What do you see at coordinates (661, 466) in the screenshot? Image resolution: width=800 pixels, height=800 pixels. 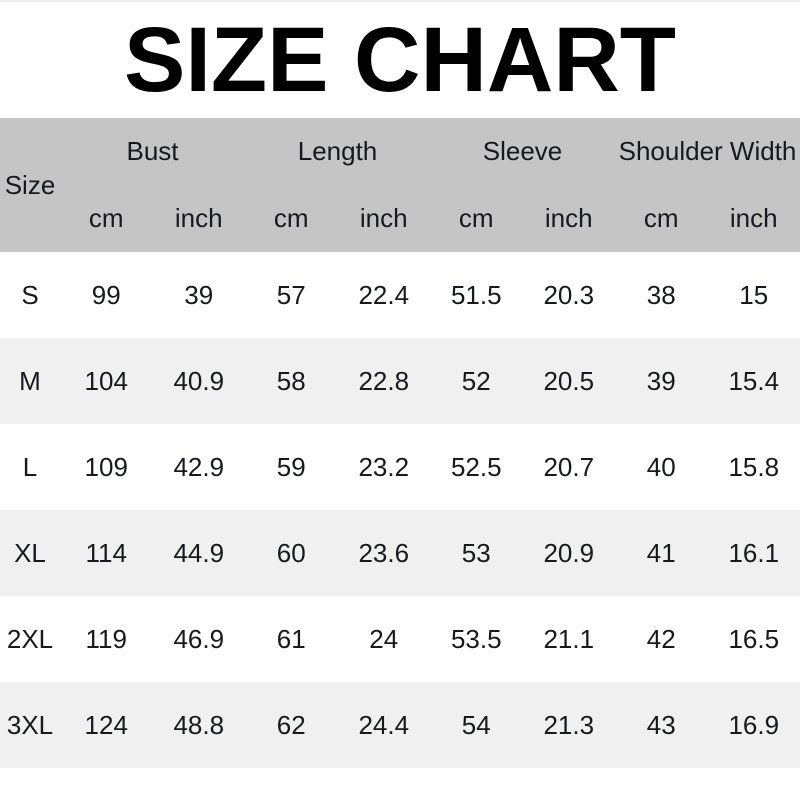 I see `shoulder-cm-cell: 40` at bounding box center [661, 466].